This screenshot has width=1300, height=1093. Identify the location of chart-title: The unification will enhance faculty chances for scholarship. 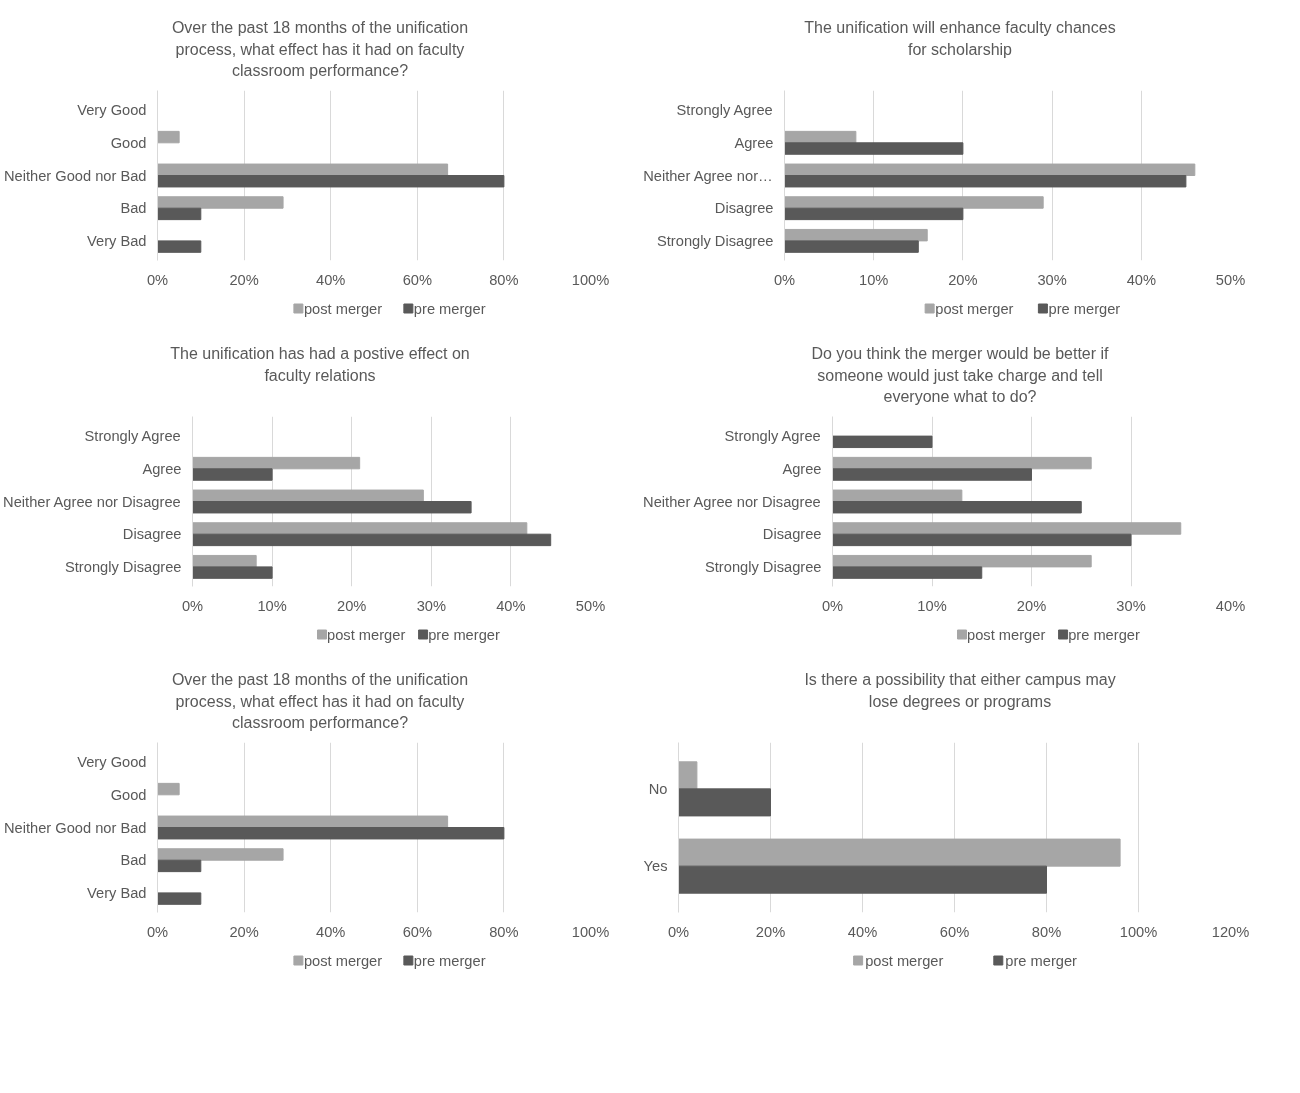
(960, 39).